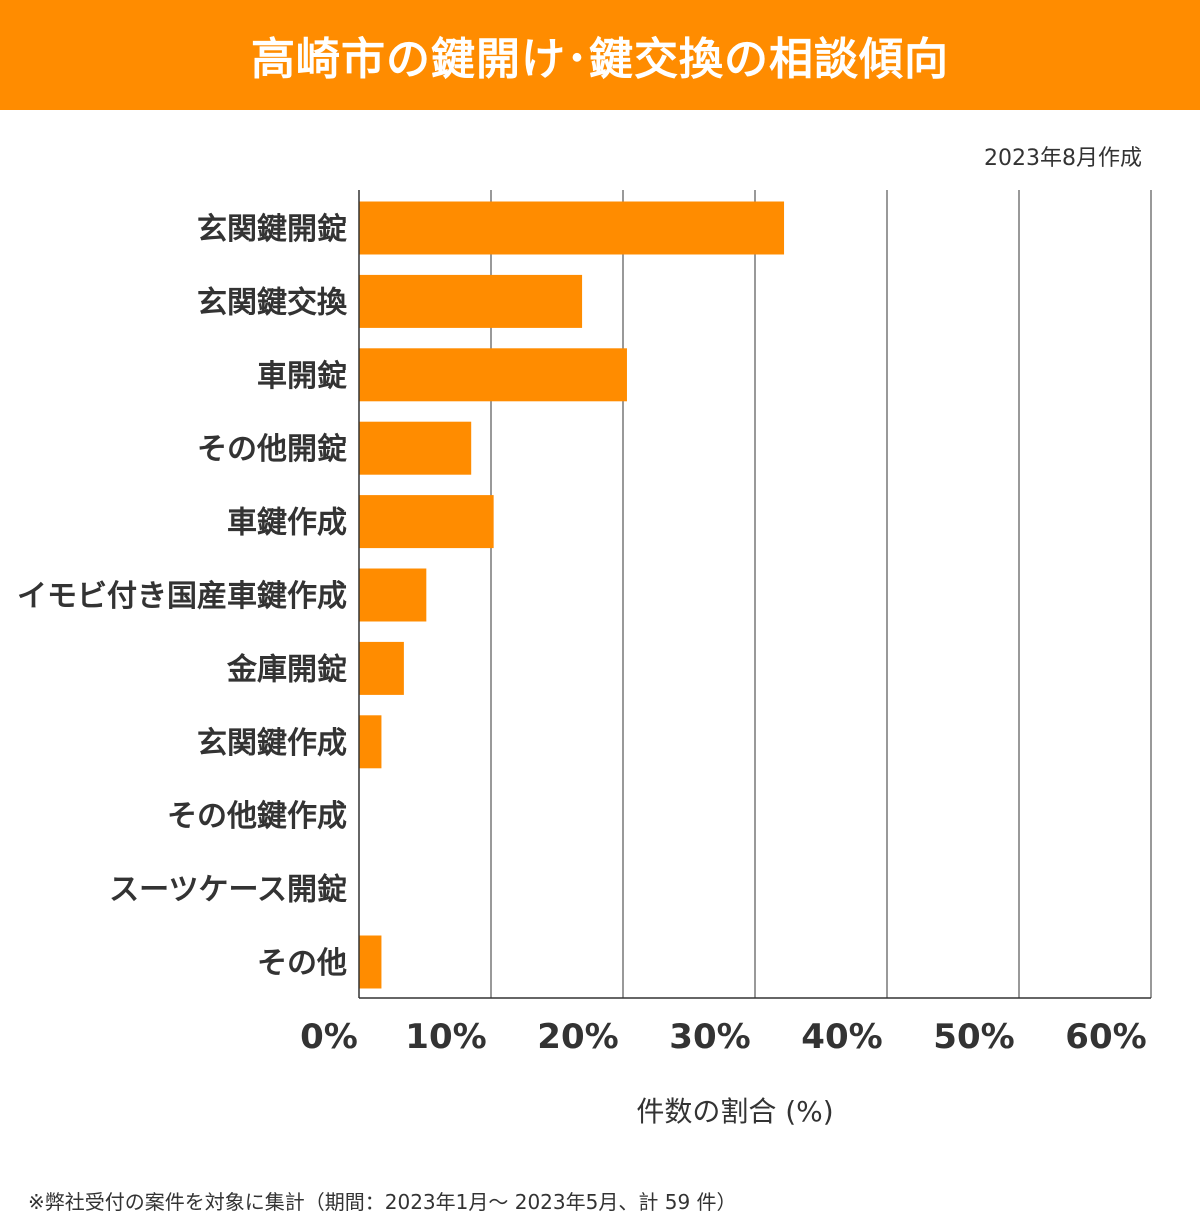  Describe the element at coordinates (973, 1037) in the screenshot. I see `x-tick-label: 50%` at that location.